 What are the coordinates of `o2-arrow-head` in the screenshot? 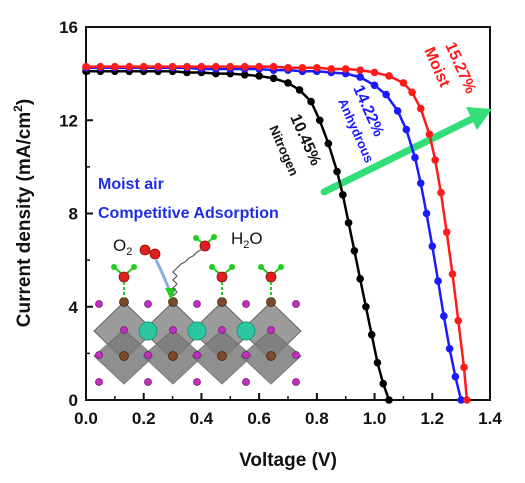 It's located at (170, 294).